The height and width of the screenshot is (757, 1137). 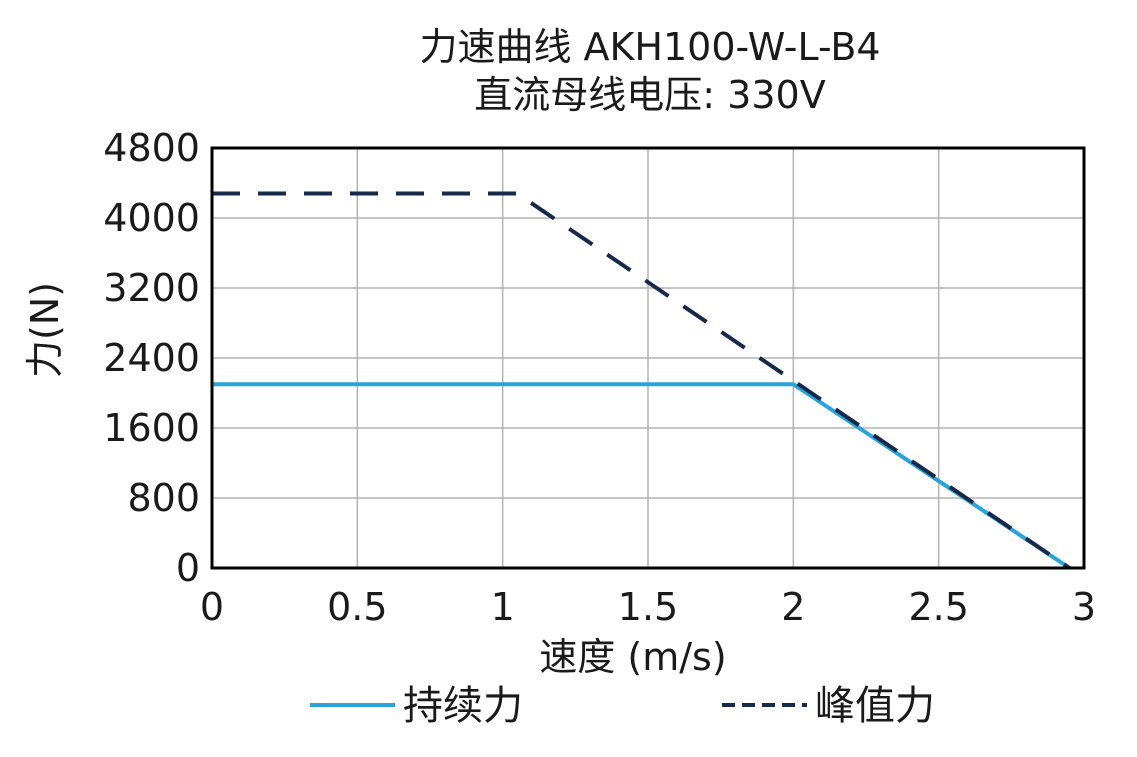 What do you see at coordinates (649, 95) in the screenshot?
I see `chart-subtitle: 直流母线电压: 330V` at bounding box center [649, 95].